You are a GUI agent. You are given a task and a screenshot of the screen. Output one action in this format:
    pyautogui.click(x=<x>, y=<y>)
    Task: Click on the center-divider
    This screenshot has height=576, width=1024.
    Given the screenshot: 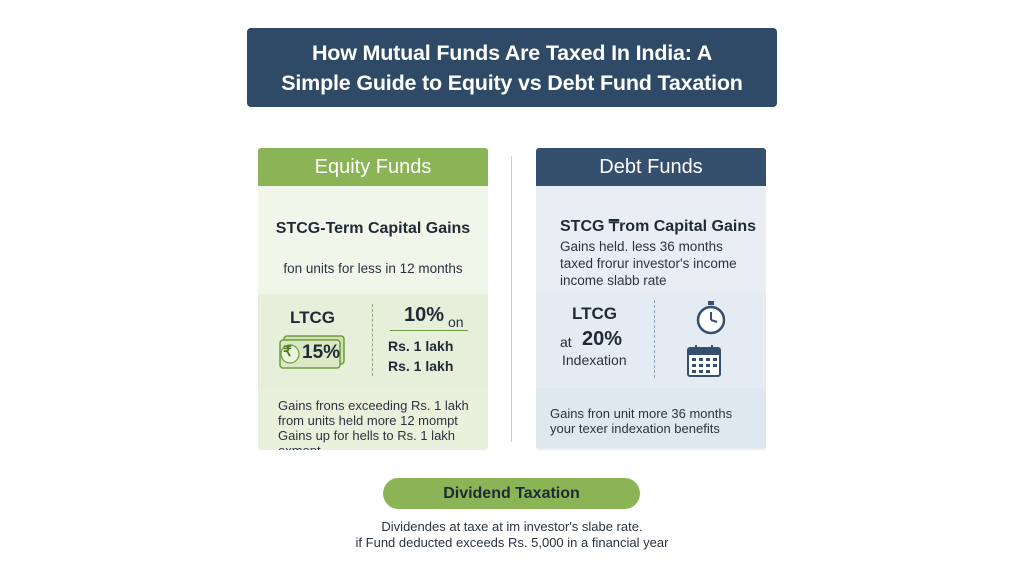 What is the action you would take?
    pyautogui.click(x=511, y=299)
    